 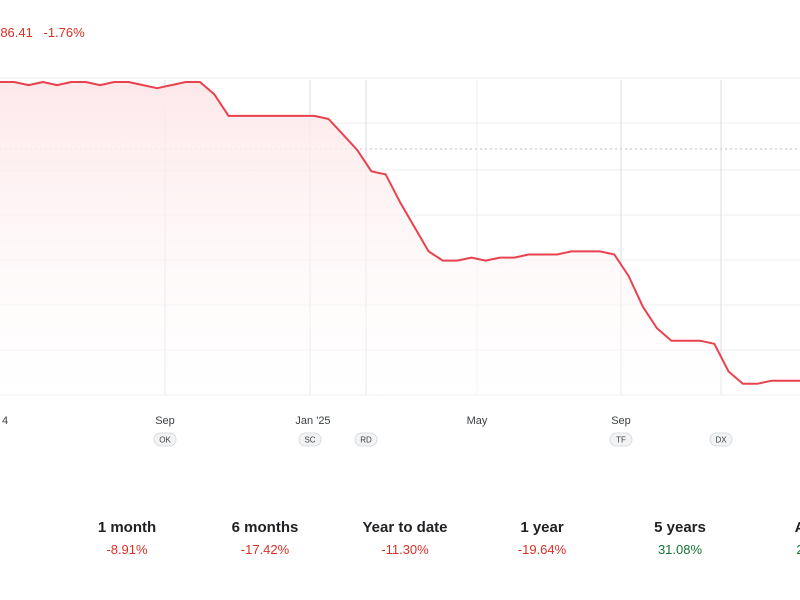 I want to click on performance-item: 1 year -19.64%, so click(x=542, y=538).